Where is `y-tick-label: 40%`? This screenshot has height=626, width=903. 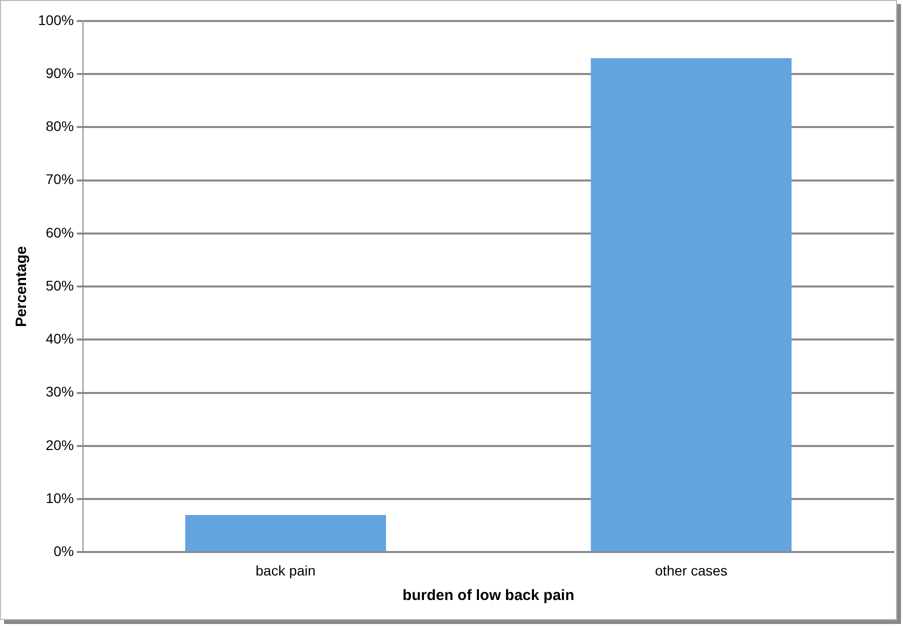 y-tick-label: 40% is located at coordinates (60, 338).